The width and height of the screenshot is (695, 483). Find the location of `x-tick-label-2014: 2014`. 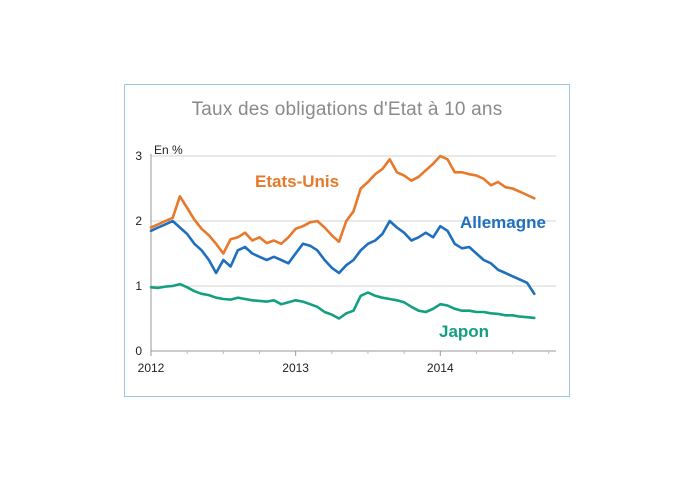

x-tick-label-2014: 2014 is located at coordinates (440, 368).